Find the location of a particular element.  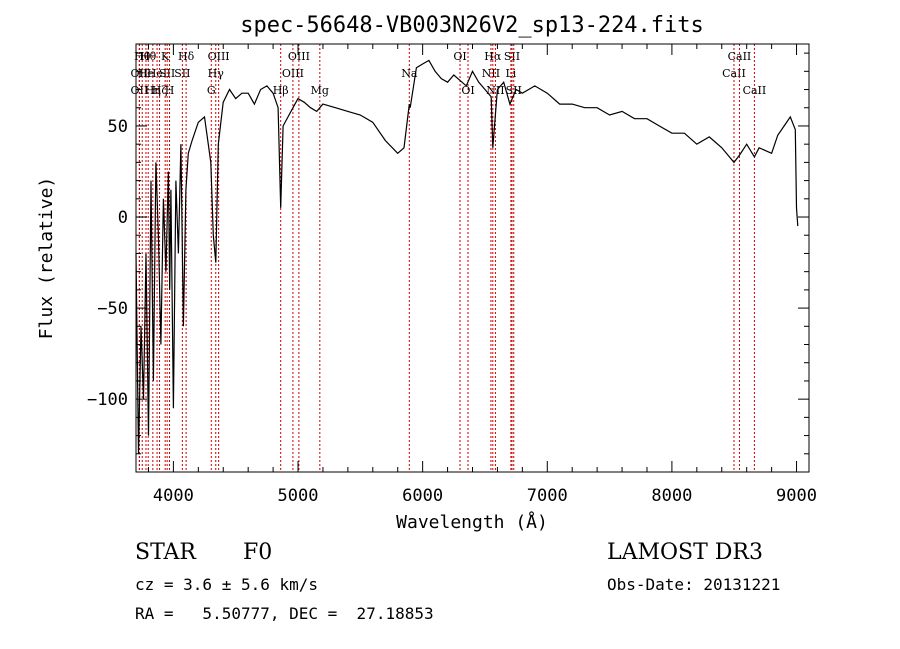

line-marker-label-29: CaII is located at coordinates (734, 73).